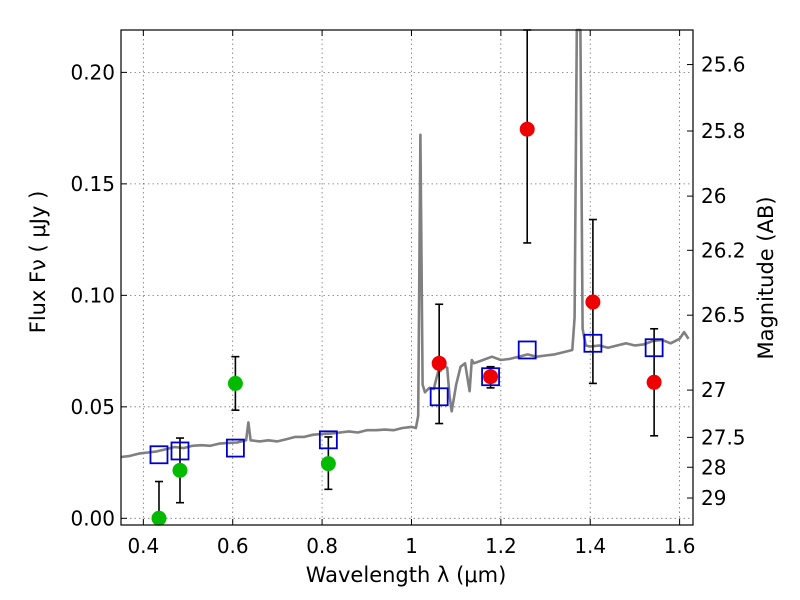 Image resolution: width=800 pixels, height=600 pixels. What do you see at coordinates (406, 399) in the screenshot?
I see `model-photometry` at bounding box center [406, 399].